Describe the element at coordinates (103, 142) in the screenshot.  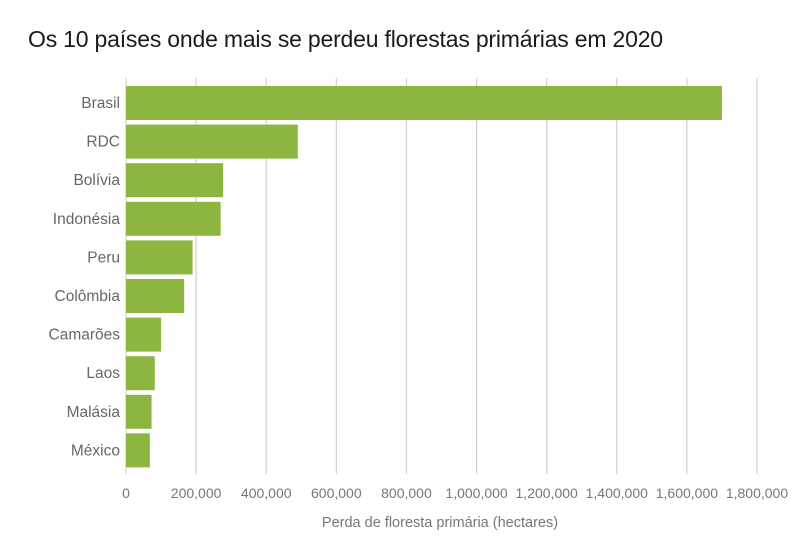
I see `category-label: RDC` at that location.